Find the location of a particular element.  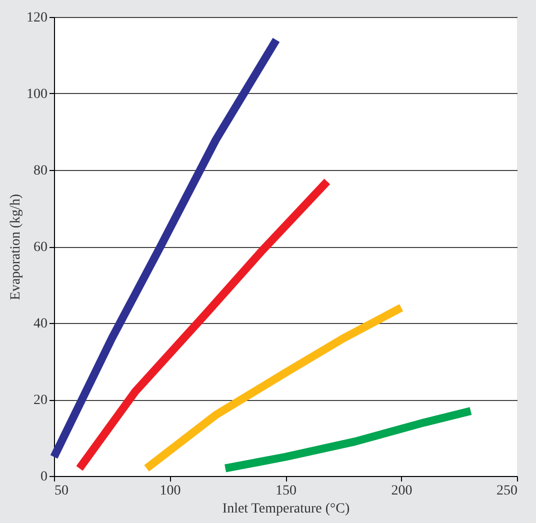

x-tick-label: 50 is located at coordinates (61, 491).